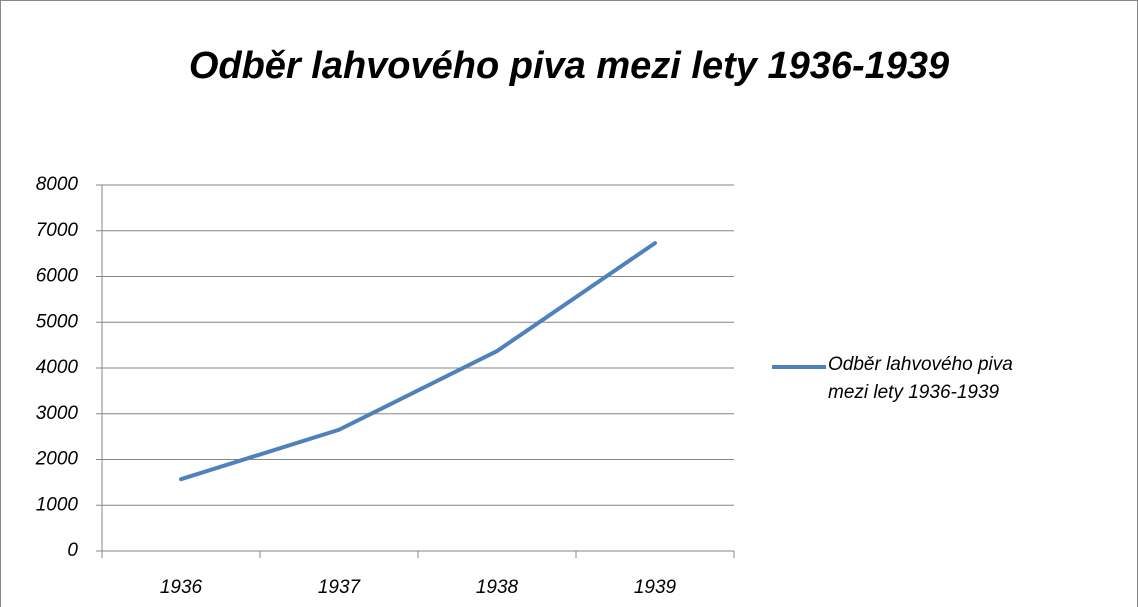 This screenshot has width=1138, height=607. Describe the element at coordinates (57, 504) in the screenshot. I see `y-tick-label: 1000` at that location.